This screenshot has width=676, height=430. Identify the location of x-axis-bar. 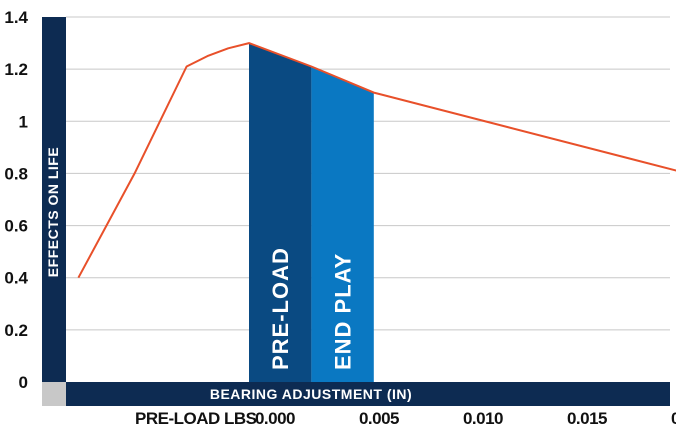
(368, 394).